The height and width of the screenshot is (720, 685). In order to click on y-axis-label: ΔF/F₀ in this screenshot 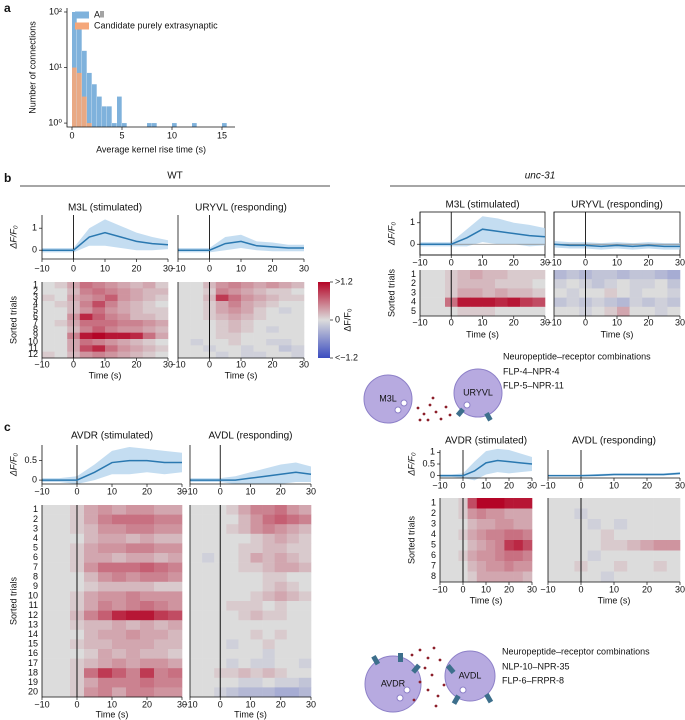, I will do `click(391, 234)`.